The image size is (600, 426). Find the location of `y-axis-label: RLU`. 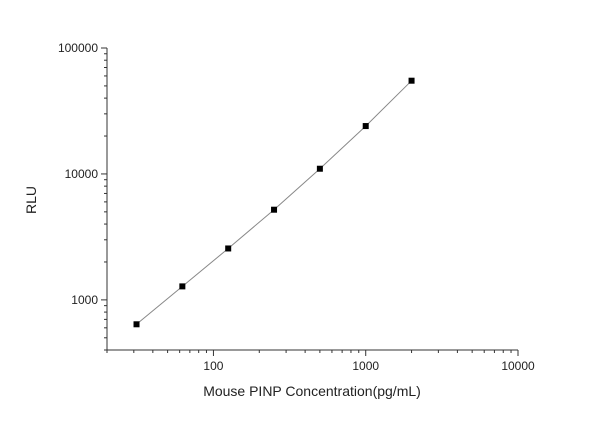

y-axis-label: RLU is located at coordinates (31, 200).